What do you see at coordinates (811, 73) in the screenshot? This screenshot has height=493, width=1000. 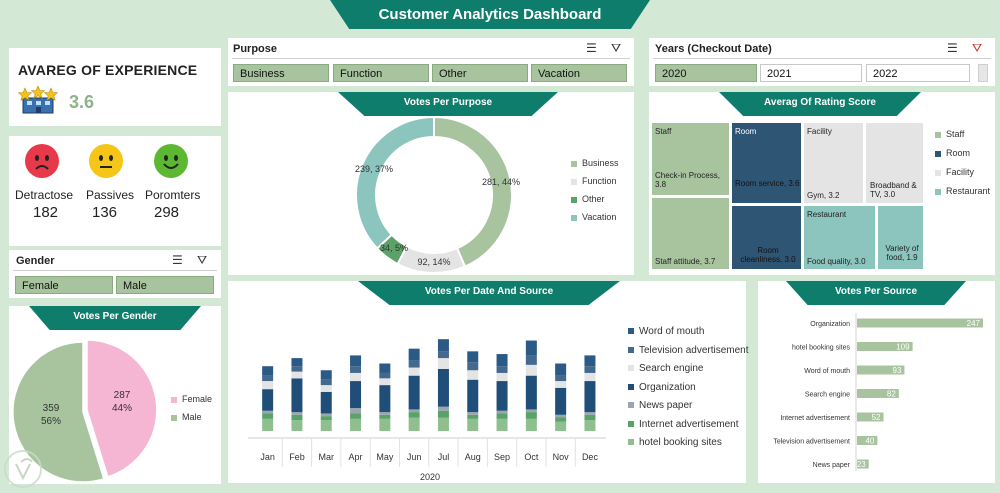 I see `year-option-2021: 2021` at bounding box center [811, 73].